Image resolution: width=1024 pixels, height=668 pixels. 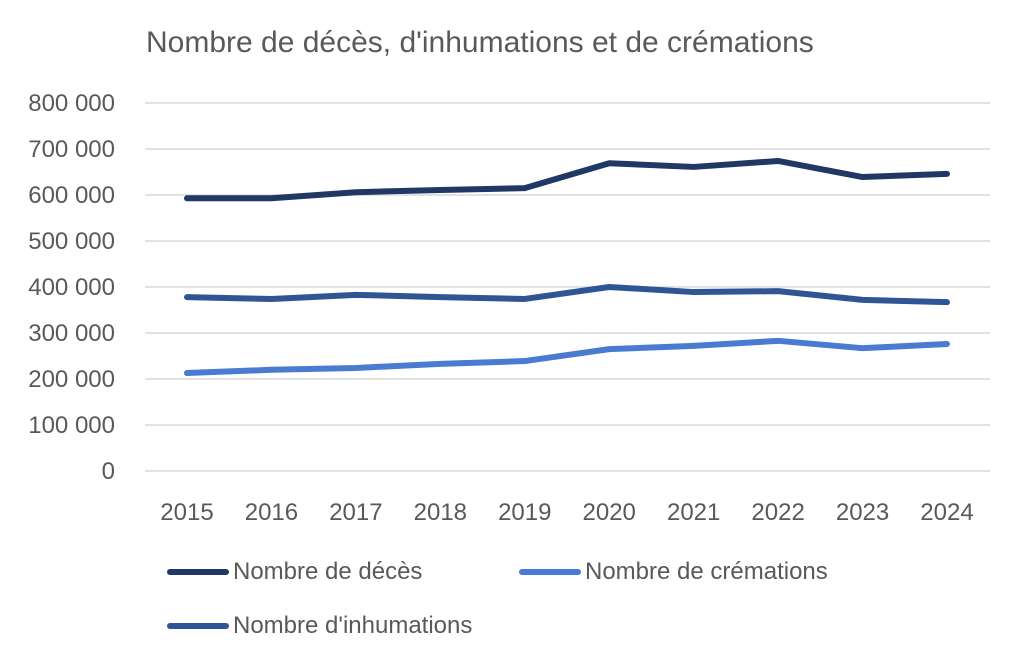 I want to click on legend-item-inhumations: Nombre d'inhumations, so click(x=319, y=626).